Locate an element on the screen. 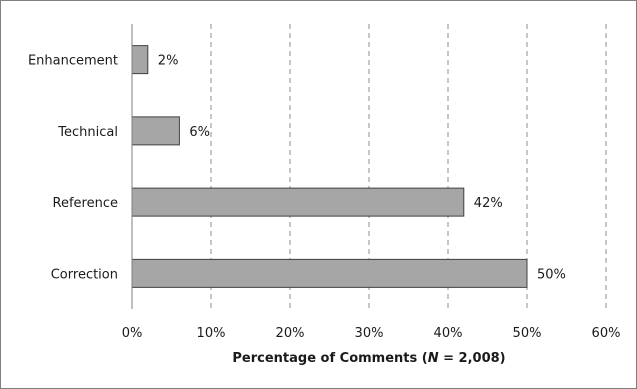  bar-enhancement is located at coordinates (140, 60).